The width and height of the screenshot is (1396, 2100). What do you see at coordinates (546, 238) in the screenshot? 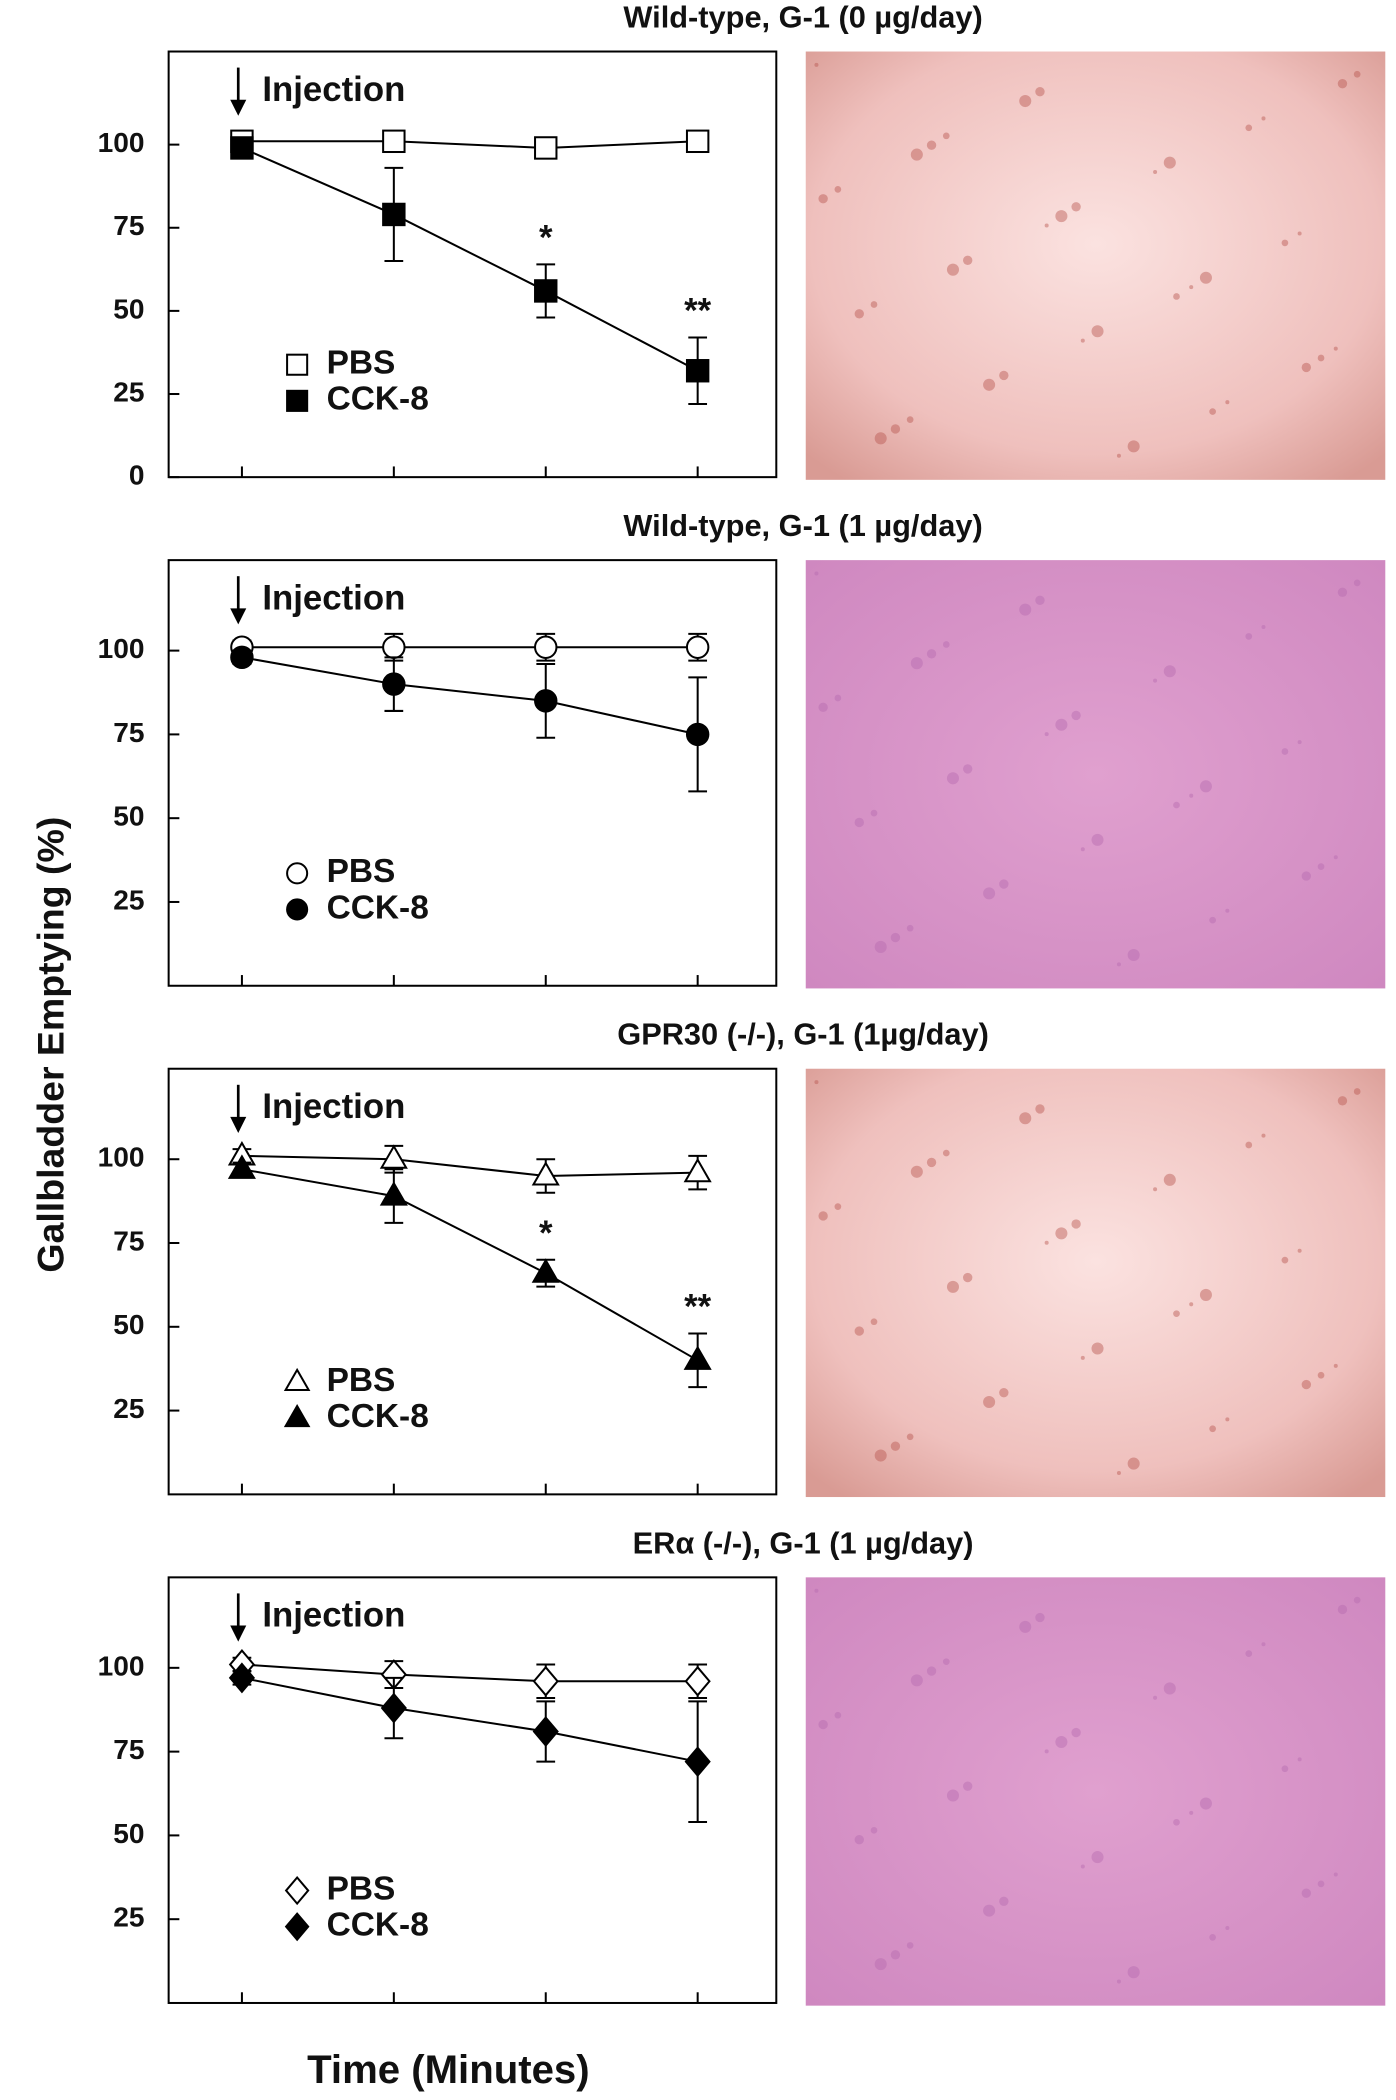
I see `significance-label: *` at bounding box center [546, 238].